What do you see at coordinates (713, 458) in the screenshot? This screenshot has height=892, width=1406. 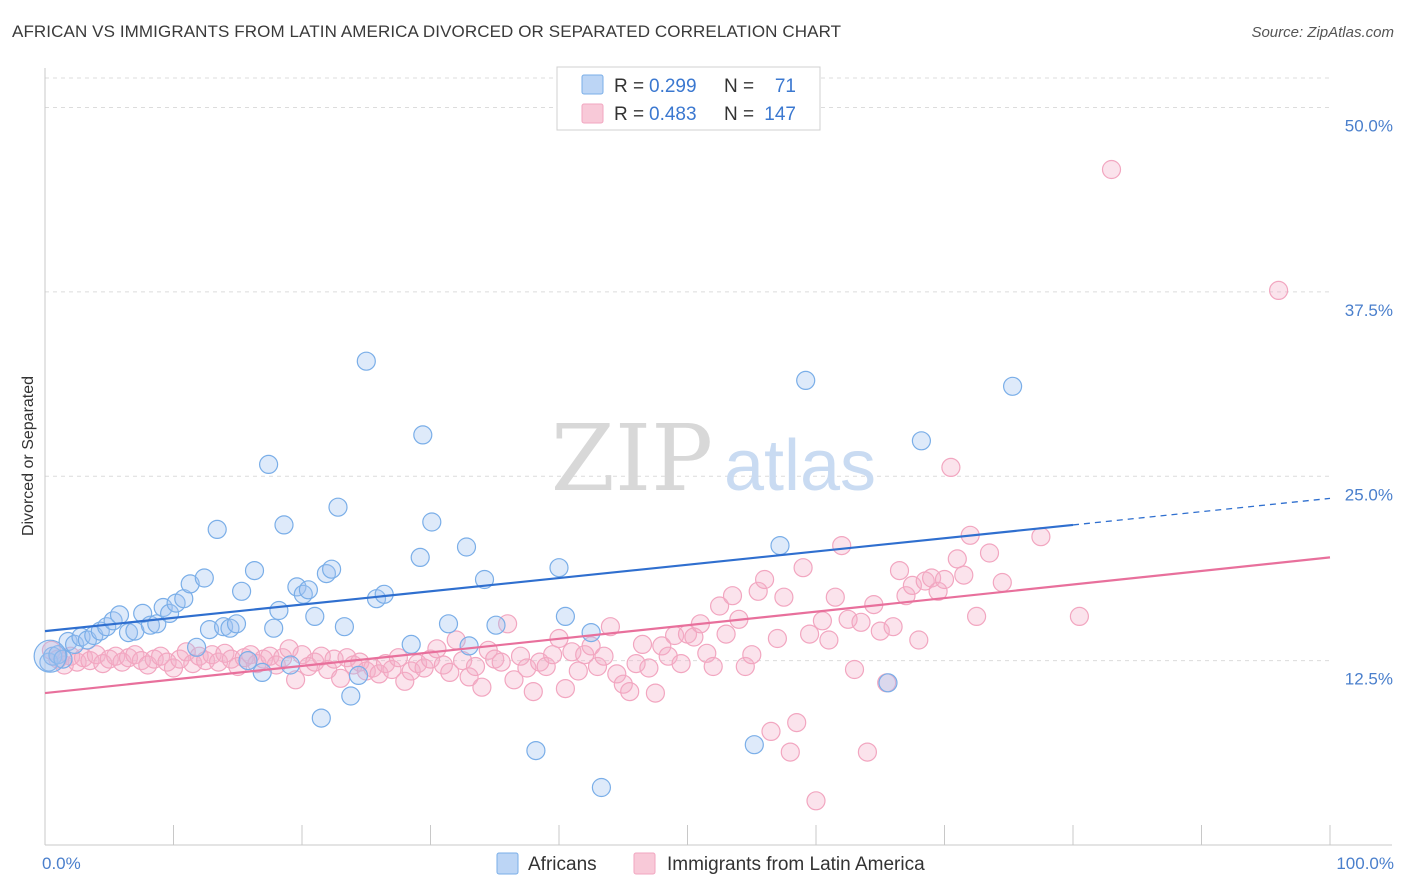 I see `watermark: ZIP atlas` at bounding box center [713, 458].